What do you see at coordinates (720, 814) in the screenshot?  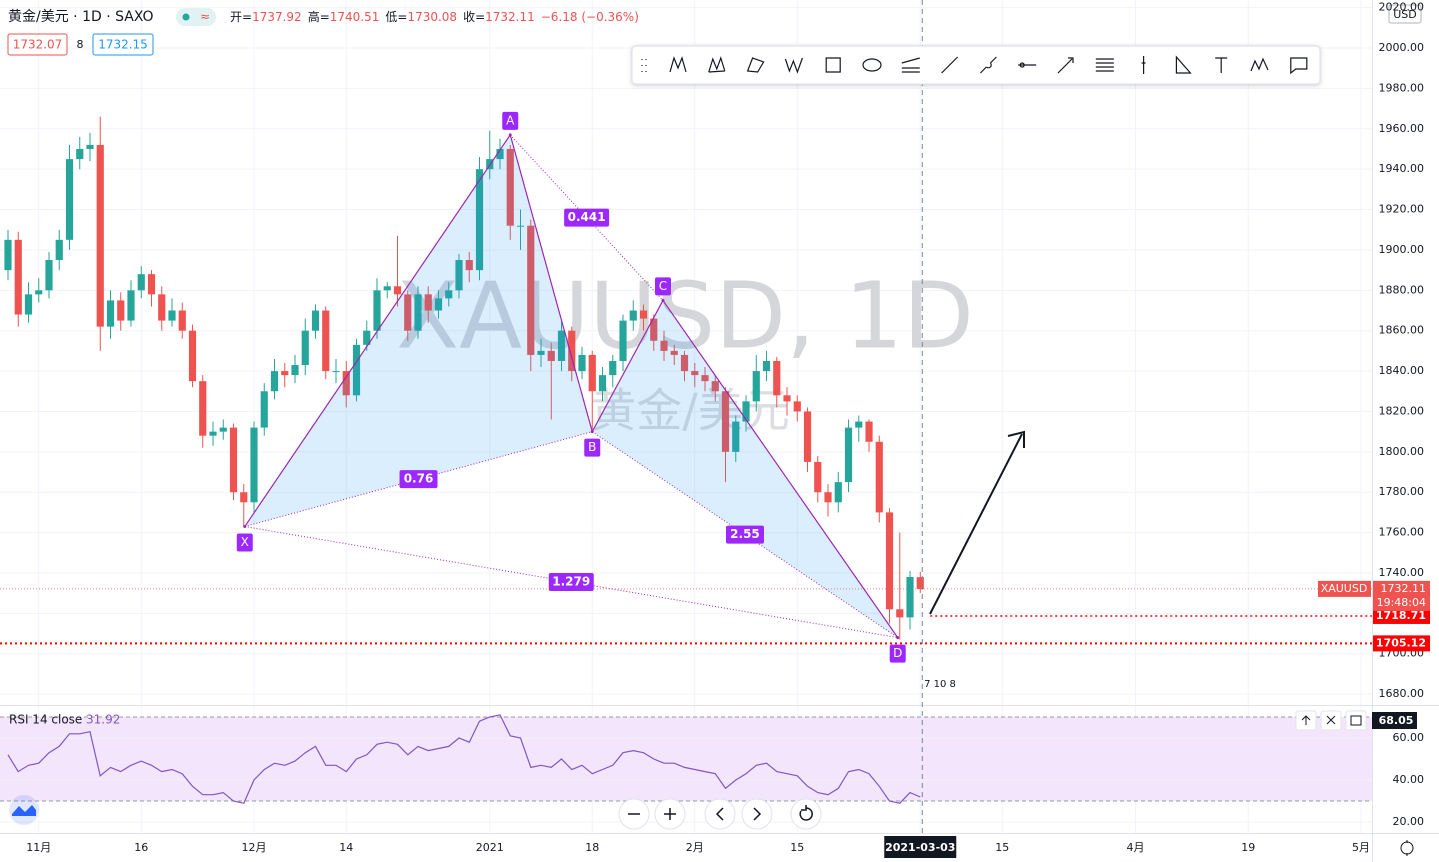 I see `scroll-left` at bounding box center [720, 814].